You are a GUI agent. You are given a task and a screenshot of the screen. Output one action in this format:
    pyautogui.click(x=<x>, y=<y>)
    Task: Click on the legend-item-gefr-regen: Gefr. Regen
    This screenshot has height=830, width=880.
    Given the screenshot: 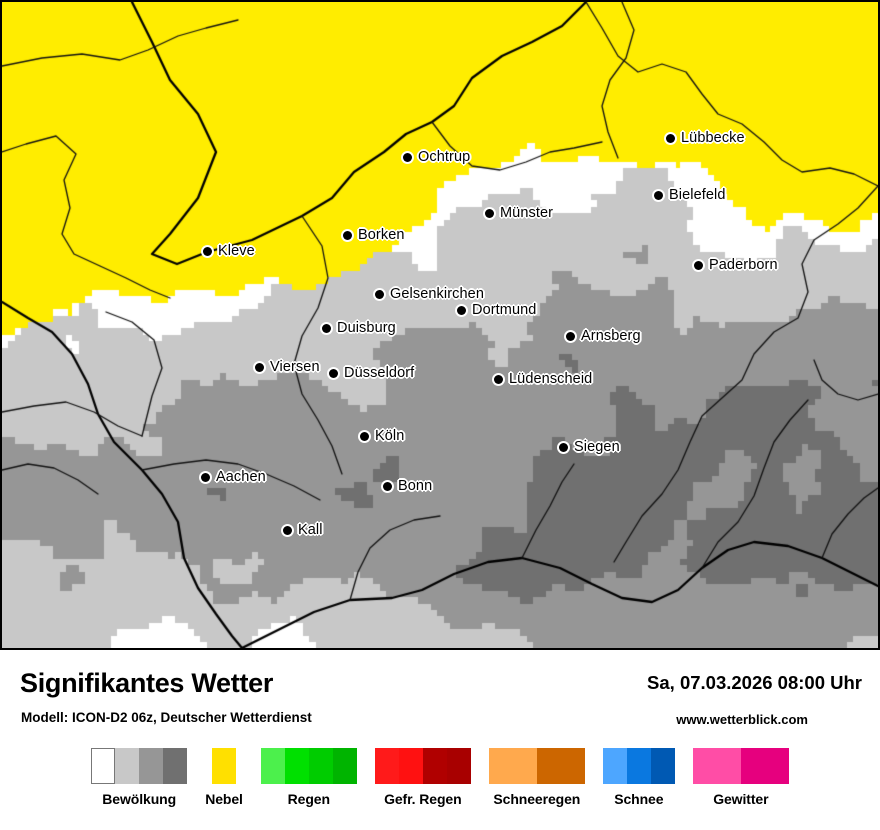 What is the action you would take?
    pyautogui.click(x=422, y=777)
    